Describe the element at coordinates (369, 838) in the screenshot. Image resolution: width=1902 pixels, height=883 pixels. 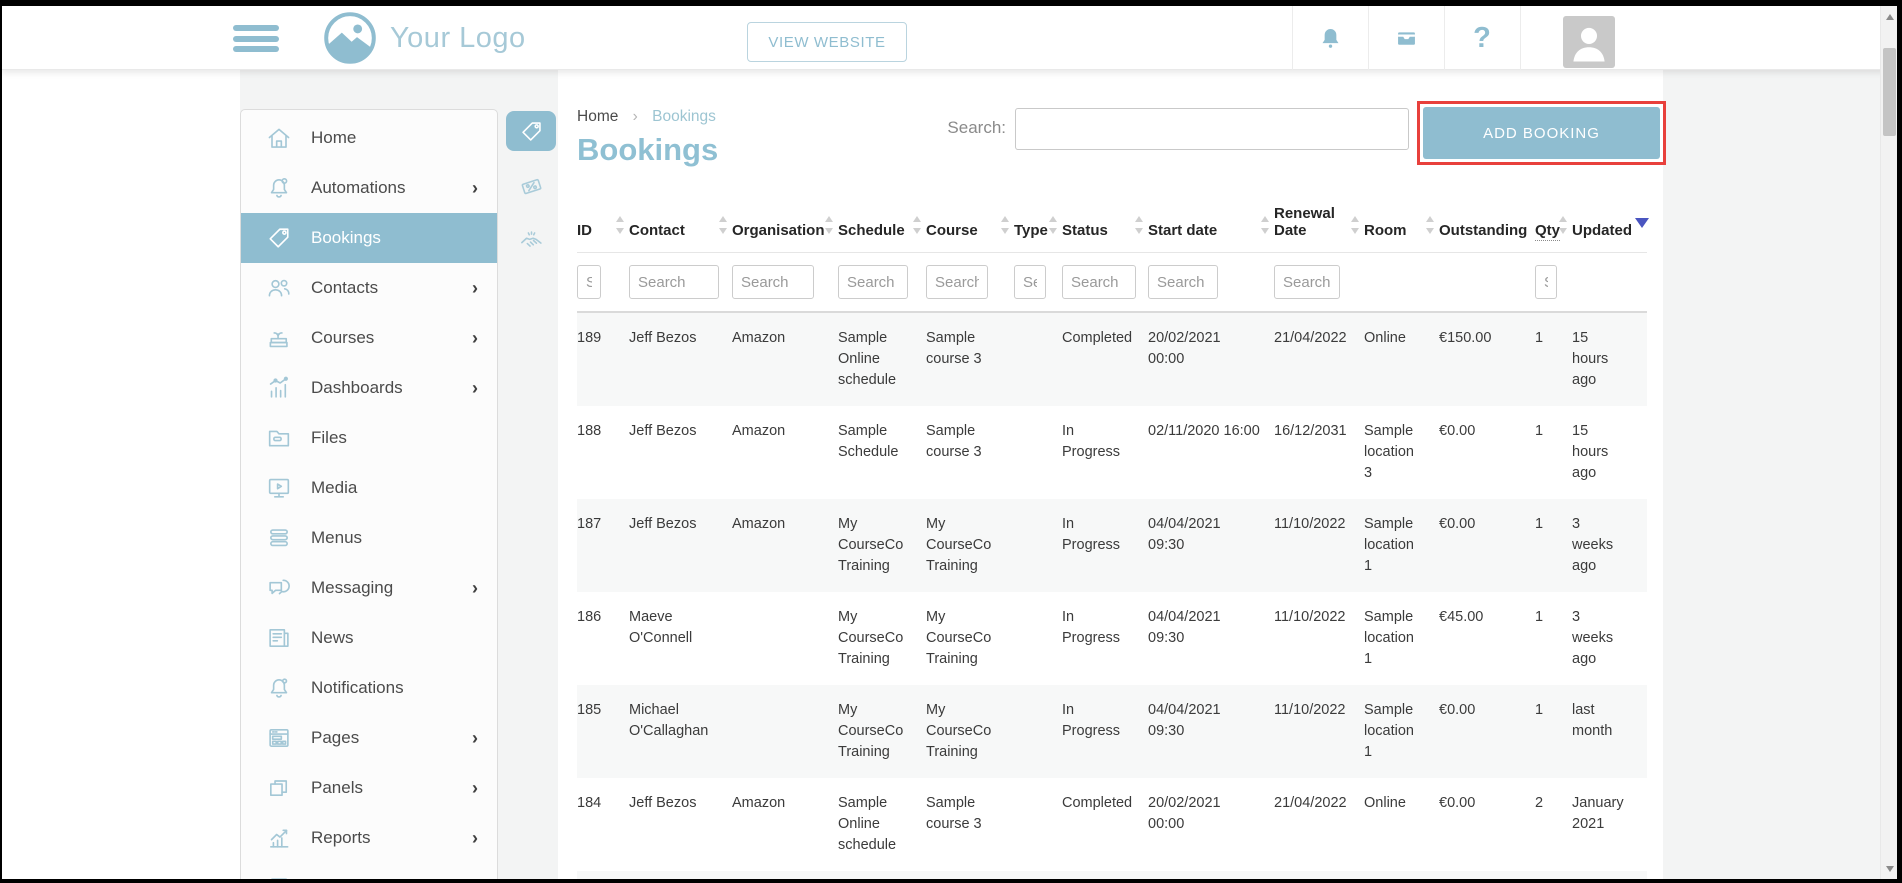
I see `sidebar-item-reports: Reports ›` at that location.